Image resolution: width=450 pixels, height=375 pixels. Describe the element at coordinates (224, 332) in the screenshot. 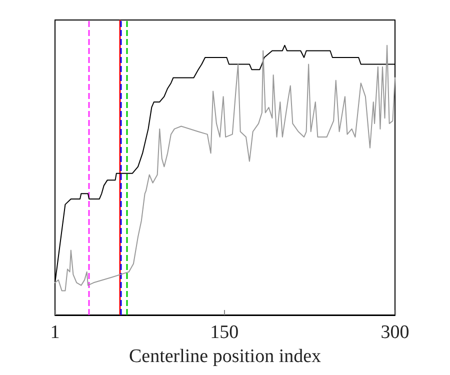

I see `x-tick-label: 150` at that location.